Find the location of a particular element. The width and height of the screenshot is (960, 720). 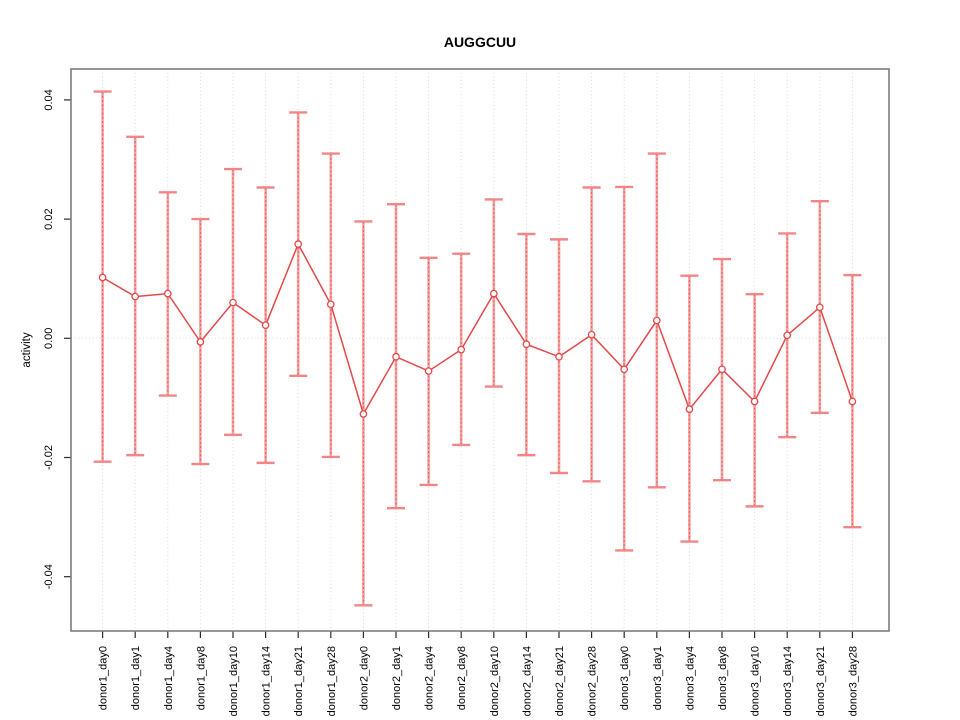

x-tick-label: donor2_day8 is located at coordinates (462, 678).